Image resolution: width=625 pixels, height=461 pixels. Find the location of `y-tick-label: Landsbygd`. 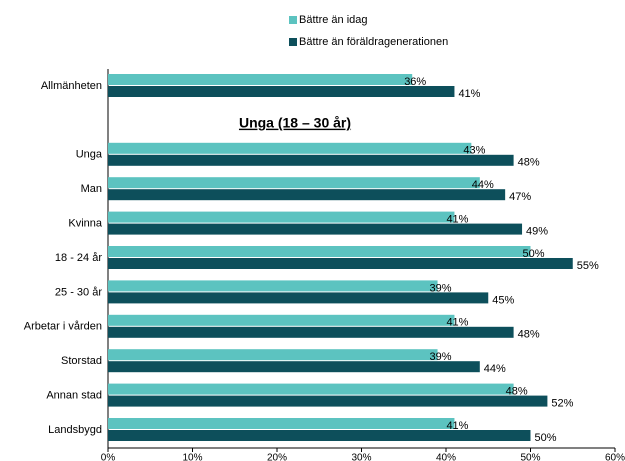

y-tick-label: Landsbygd is located at coordinates (75, 430).